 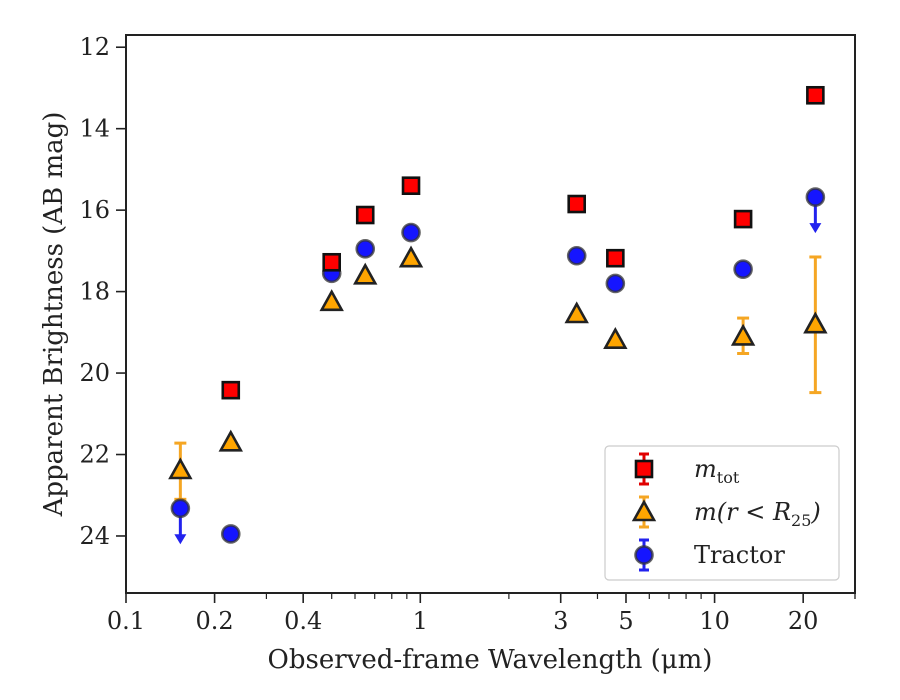 What do you see at coordinates (54, 315) in the screenshot?
I see `y-axis-label: Apparent Brightness (AB mag)` at bounding box center [54, 315].